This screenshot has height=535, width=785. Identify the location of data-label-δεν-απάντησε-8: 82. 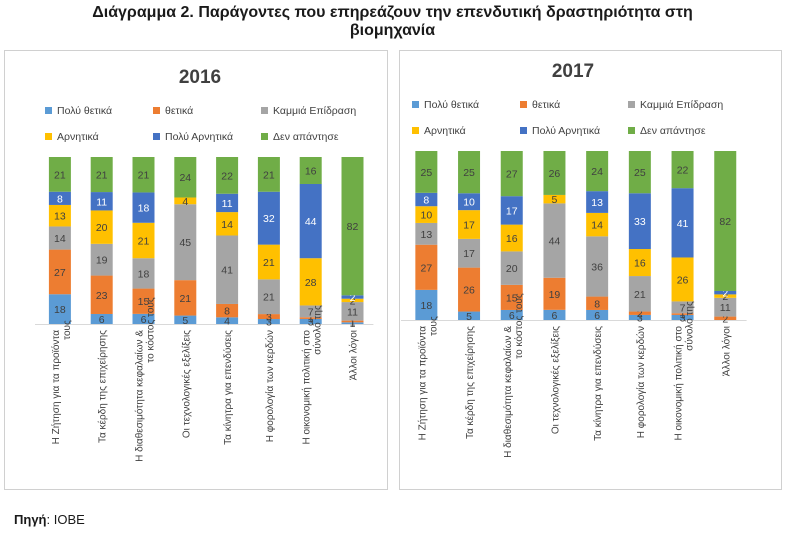
(353, 227).